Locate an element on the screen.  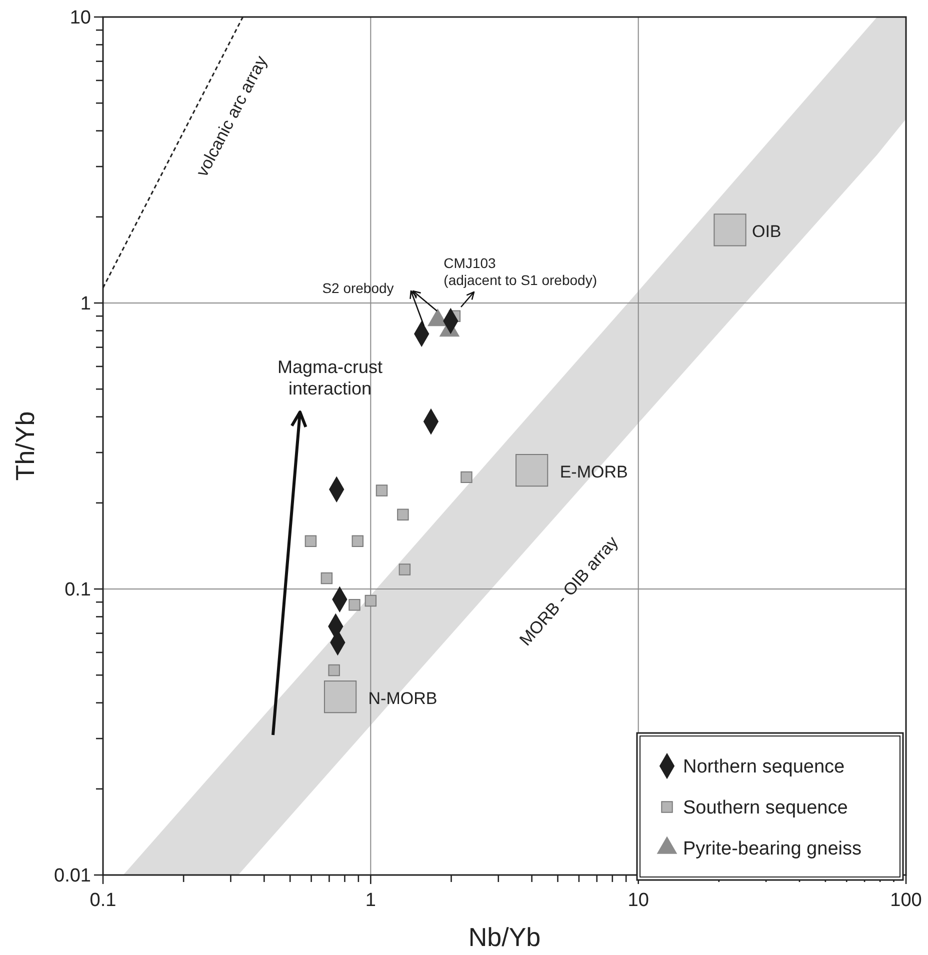
y-tick-label: 0.1 is located at coordinates (77, 590).